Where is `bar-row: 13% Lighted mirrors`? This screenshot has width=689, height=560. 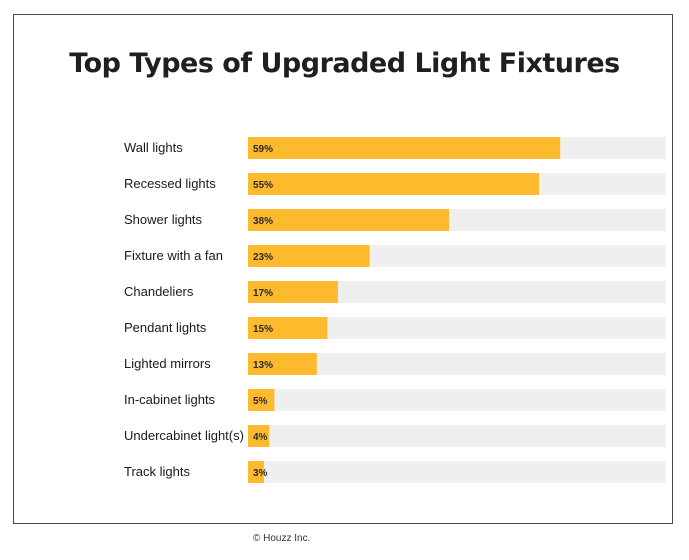
bar-row: 13% Lighted mirrors is located at coordinates (395, 364).